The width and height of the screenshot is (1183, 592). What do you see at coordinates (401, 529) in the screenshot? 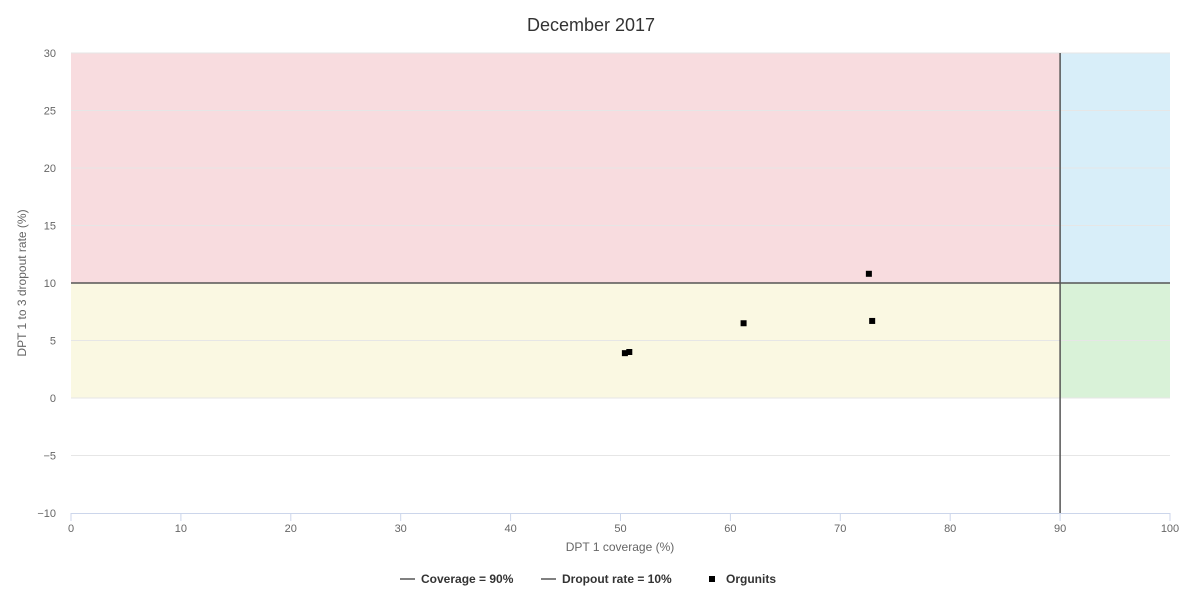
I see `x-tick-label: 30` at bounding box center [401, 529].